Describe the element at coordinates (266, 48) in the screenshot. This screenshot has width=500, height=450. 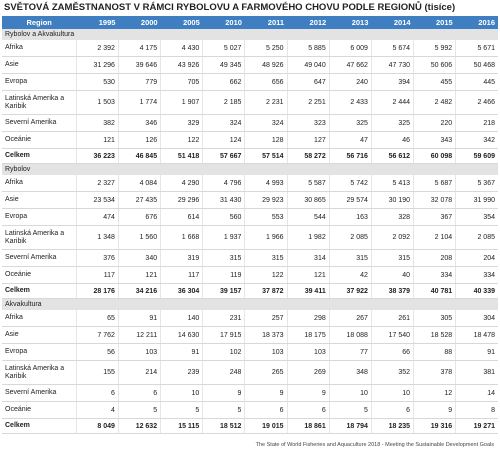
I see `cell-value: 5 250` at that location.